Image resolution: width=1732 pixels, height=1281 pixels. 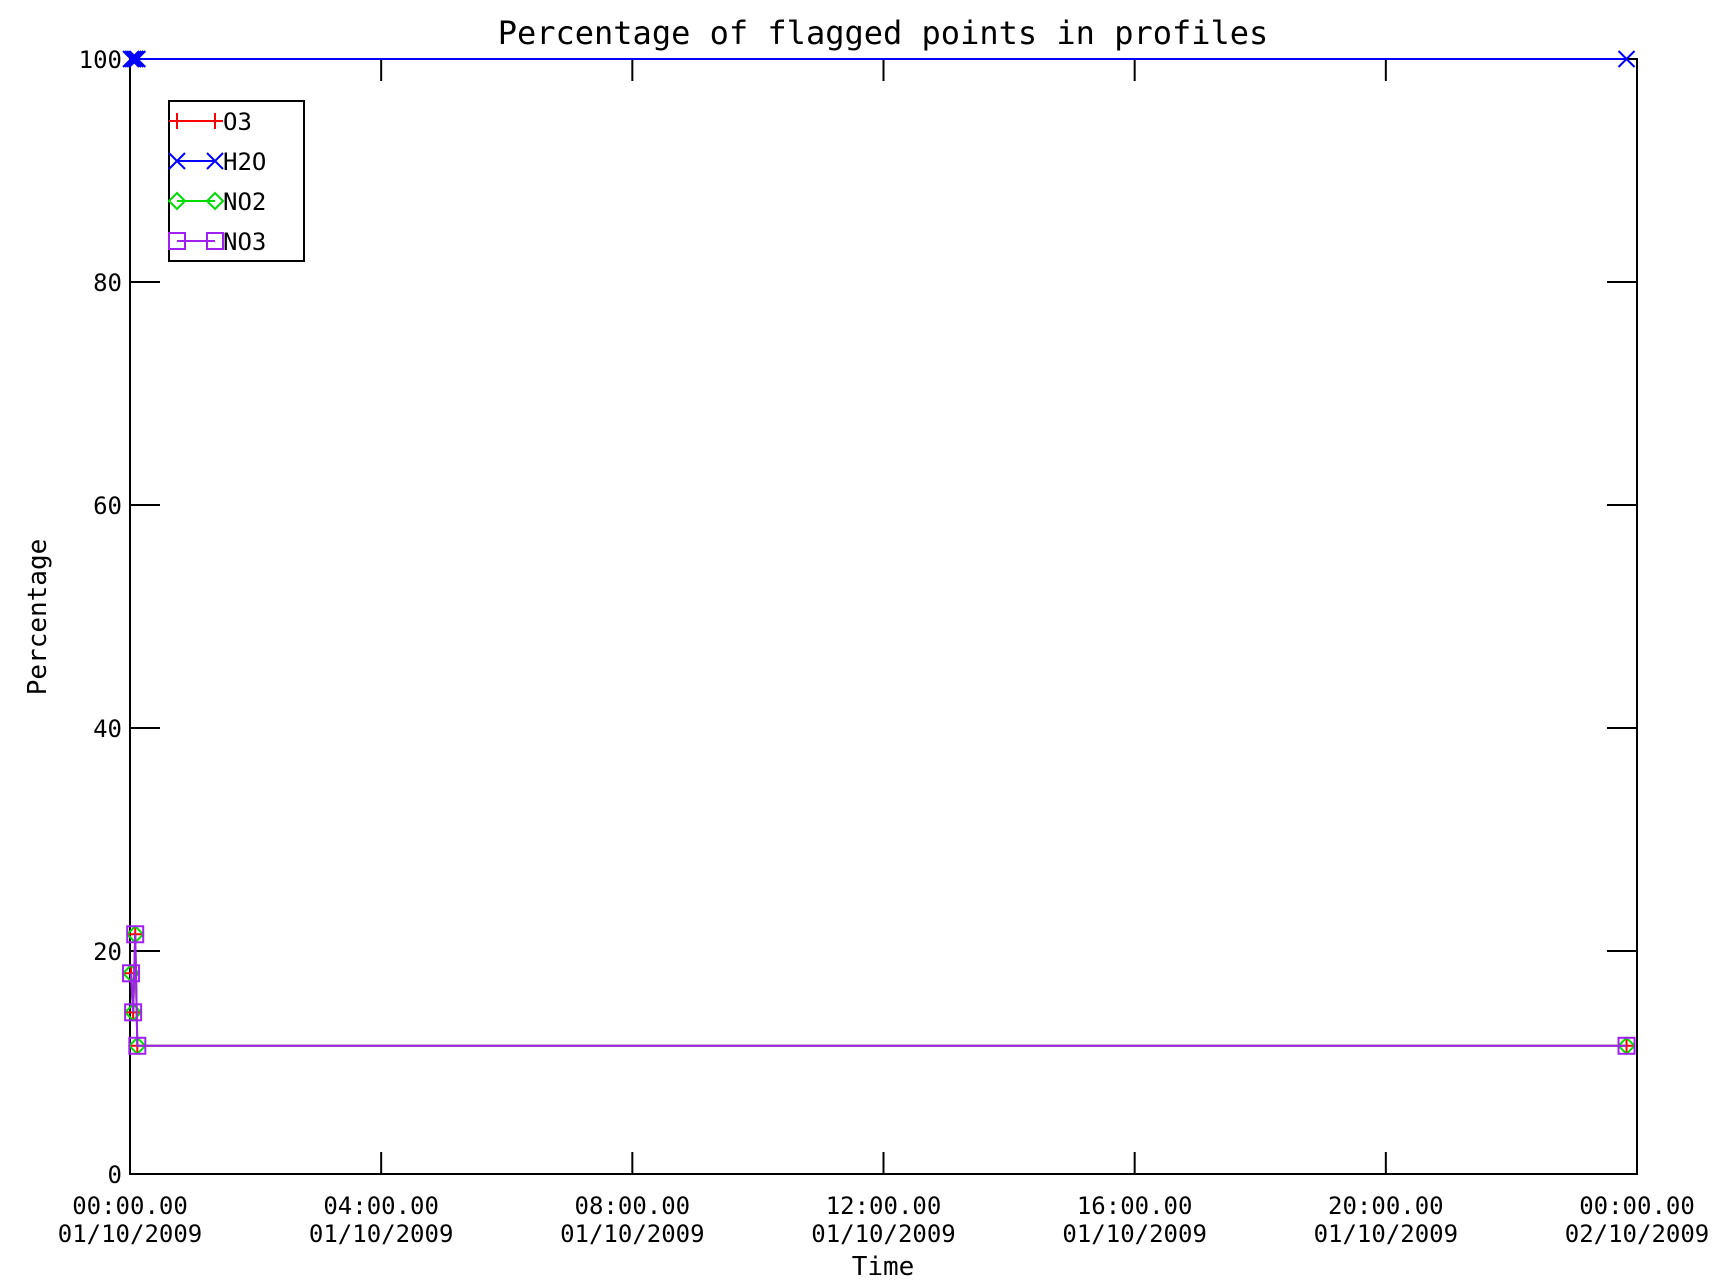 I want to click on y-tick-label: 100, so click(x=100, y=60).